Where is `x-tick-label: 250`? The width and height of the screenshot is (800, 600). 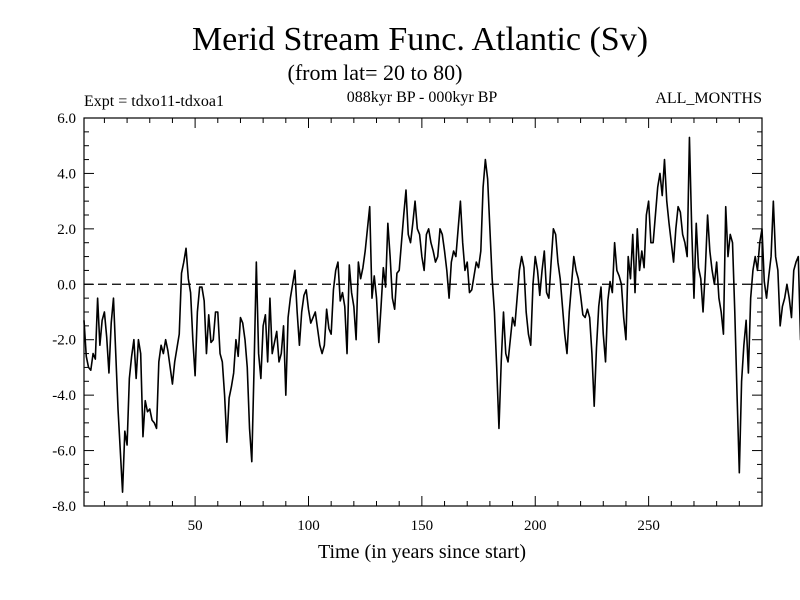 x-tick-label: 250 is located at coordinates (648, 526).